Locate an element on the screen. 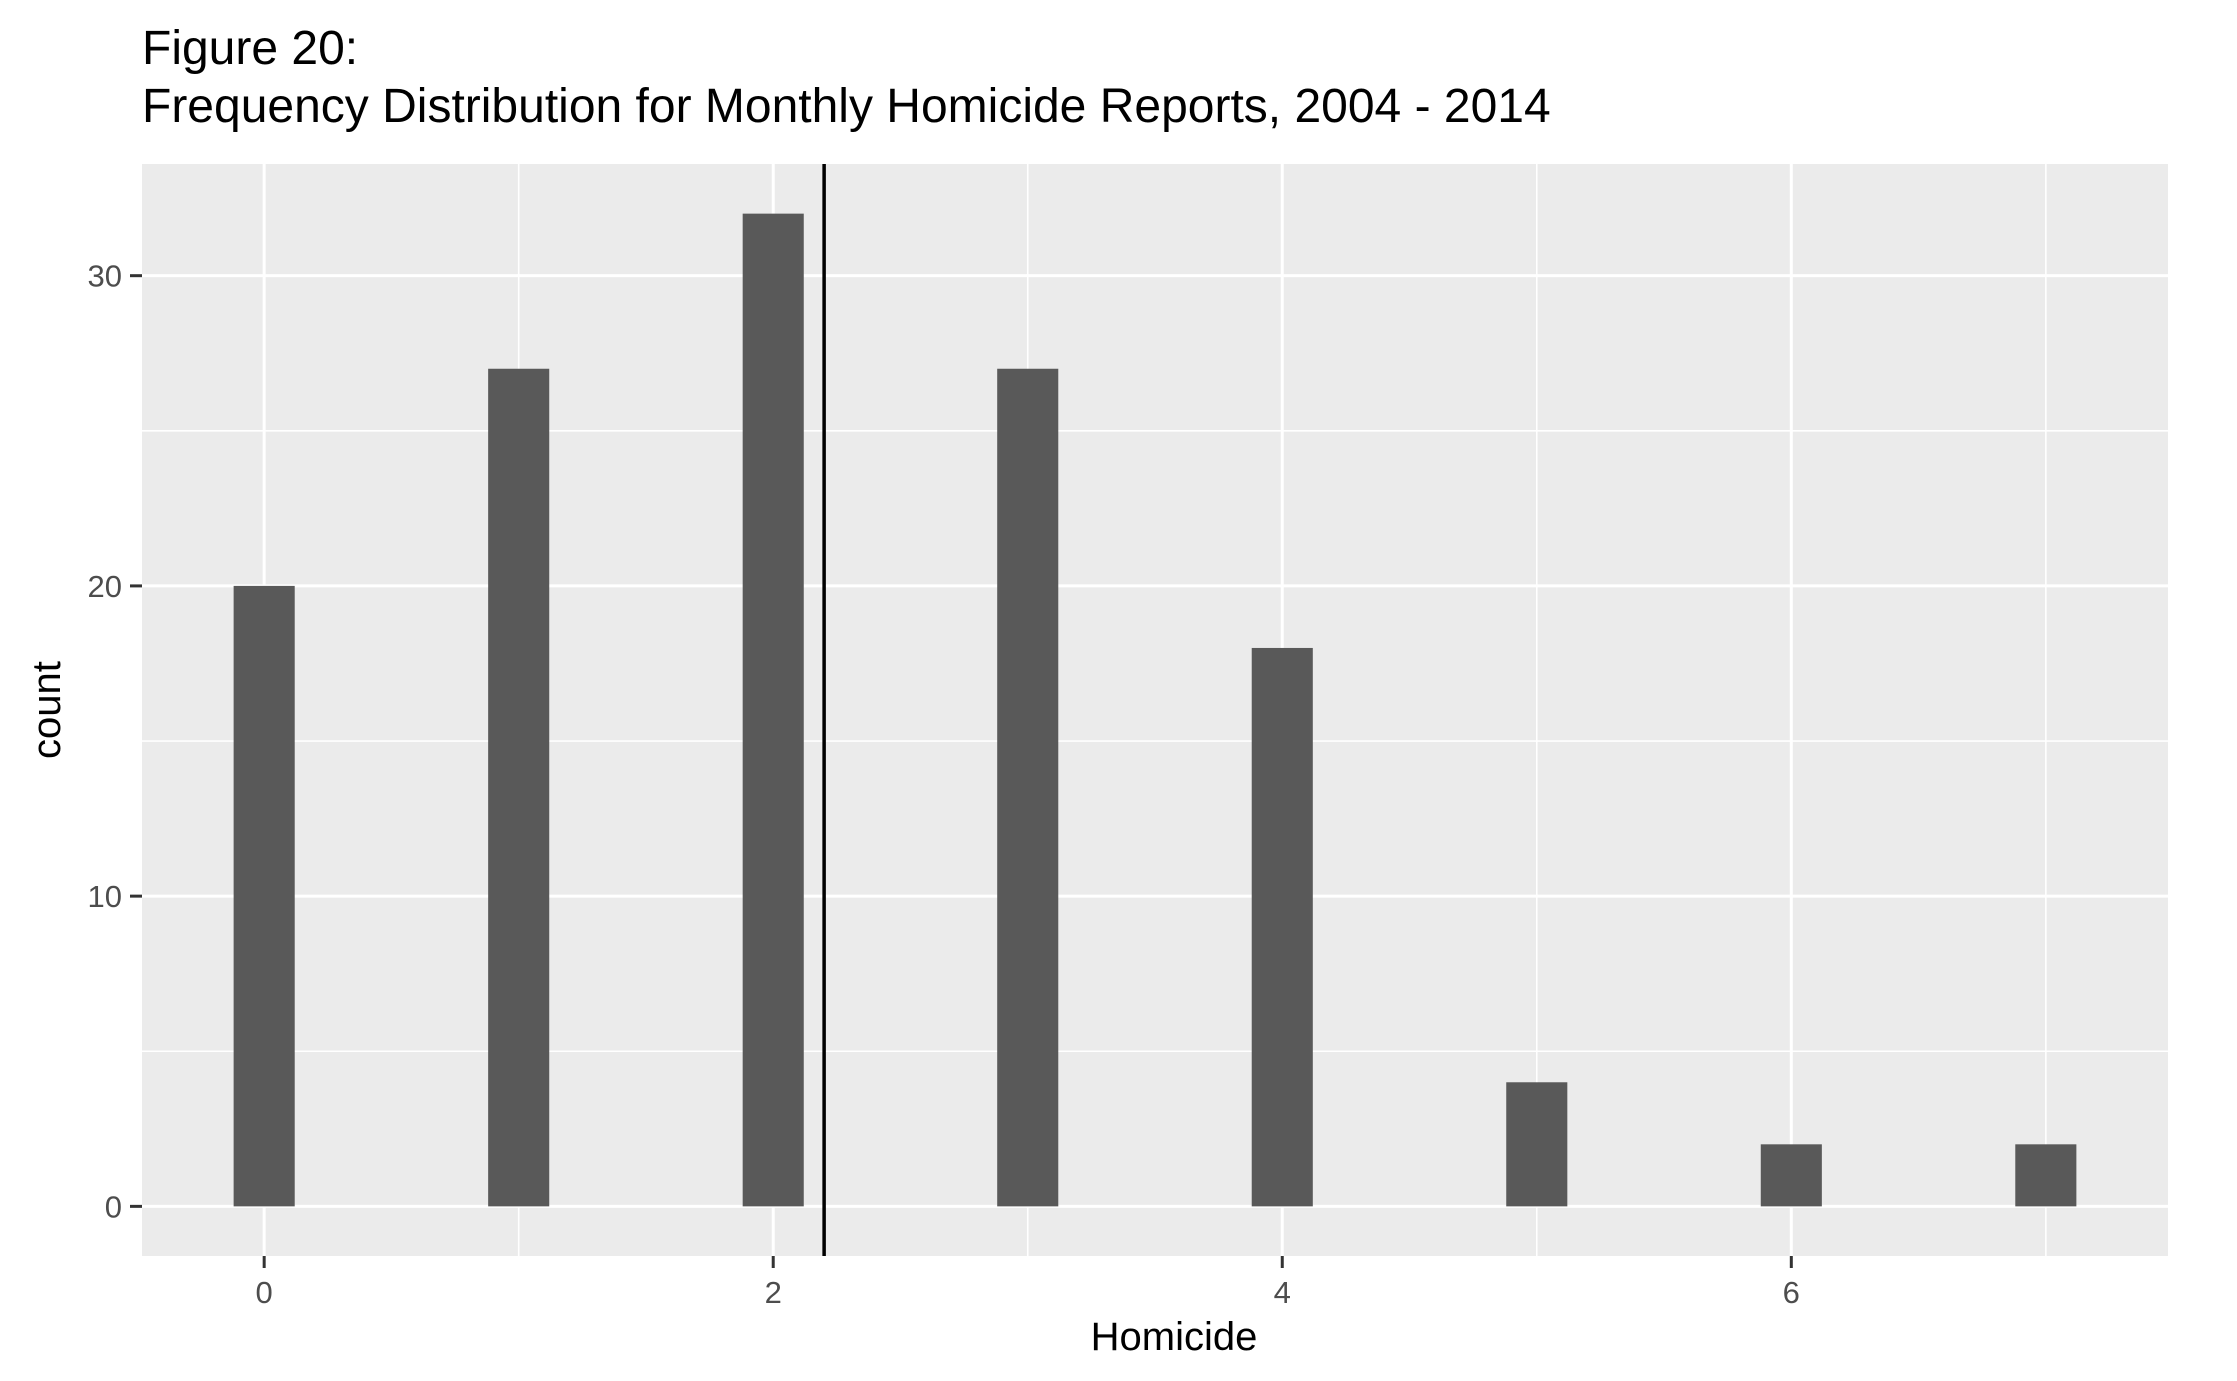  y-tick-label: 30 is located at coordinates (105, 276).